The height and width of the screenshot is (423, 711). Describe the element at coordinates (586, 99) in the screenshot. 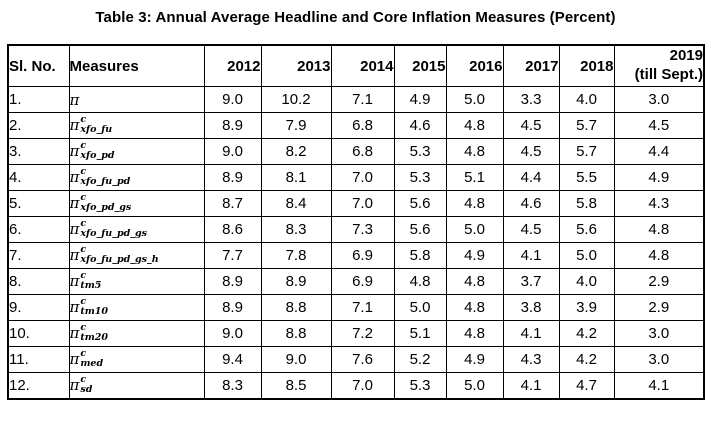

I see `value-cell: 4.0` at that location.